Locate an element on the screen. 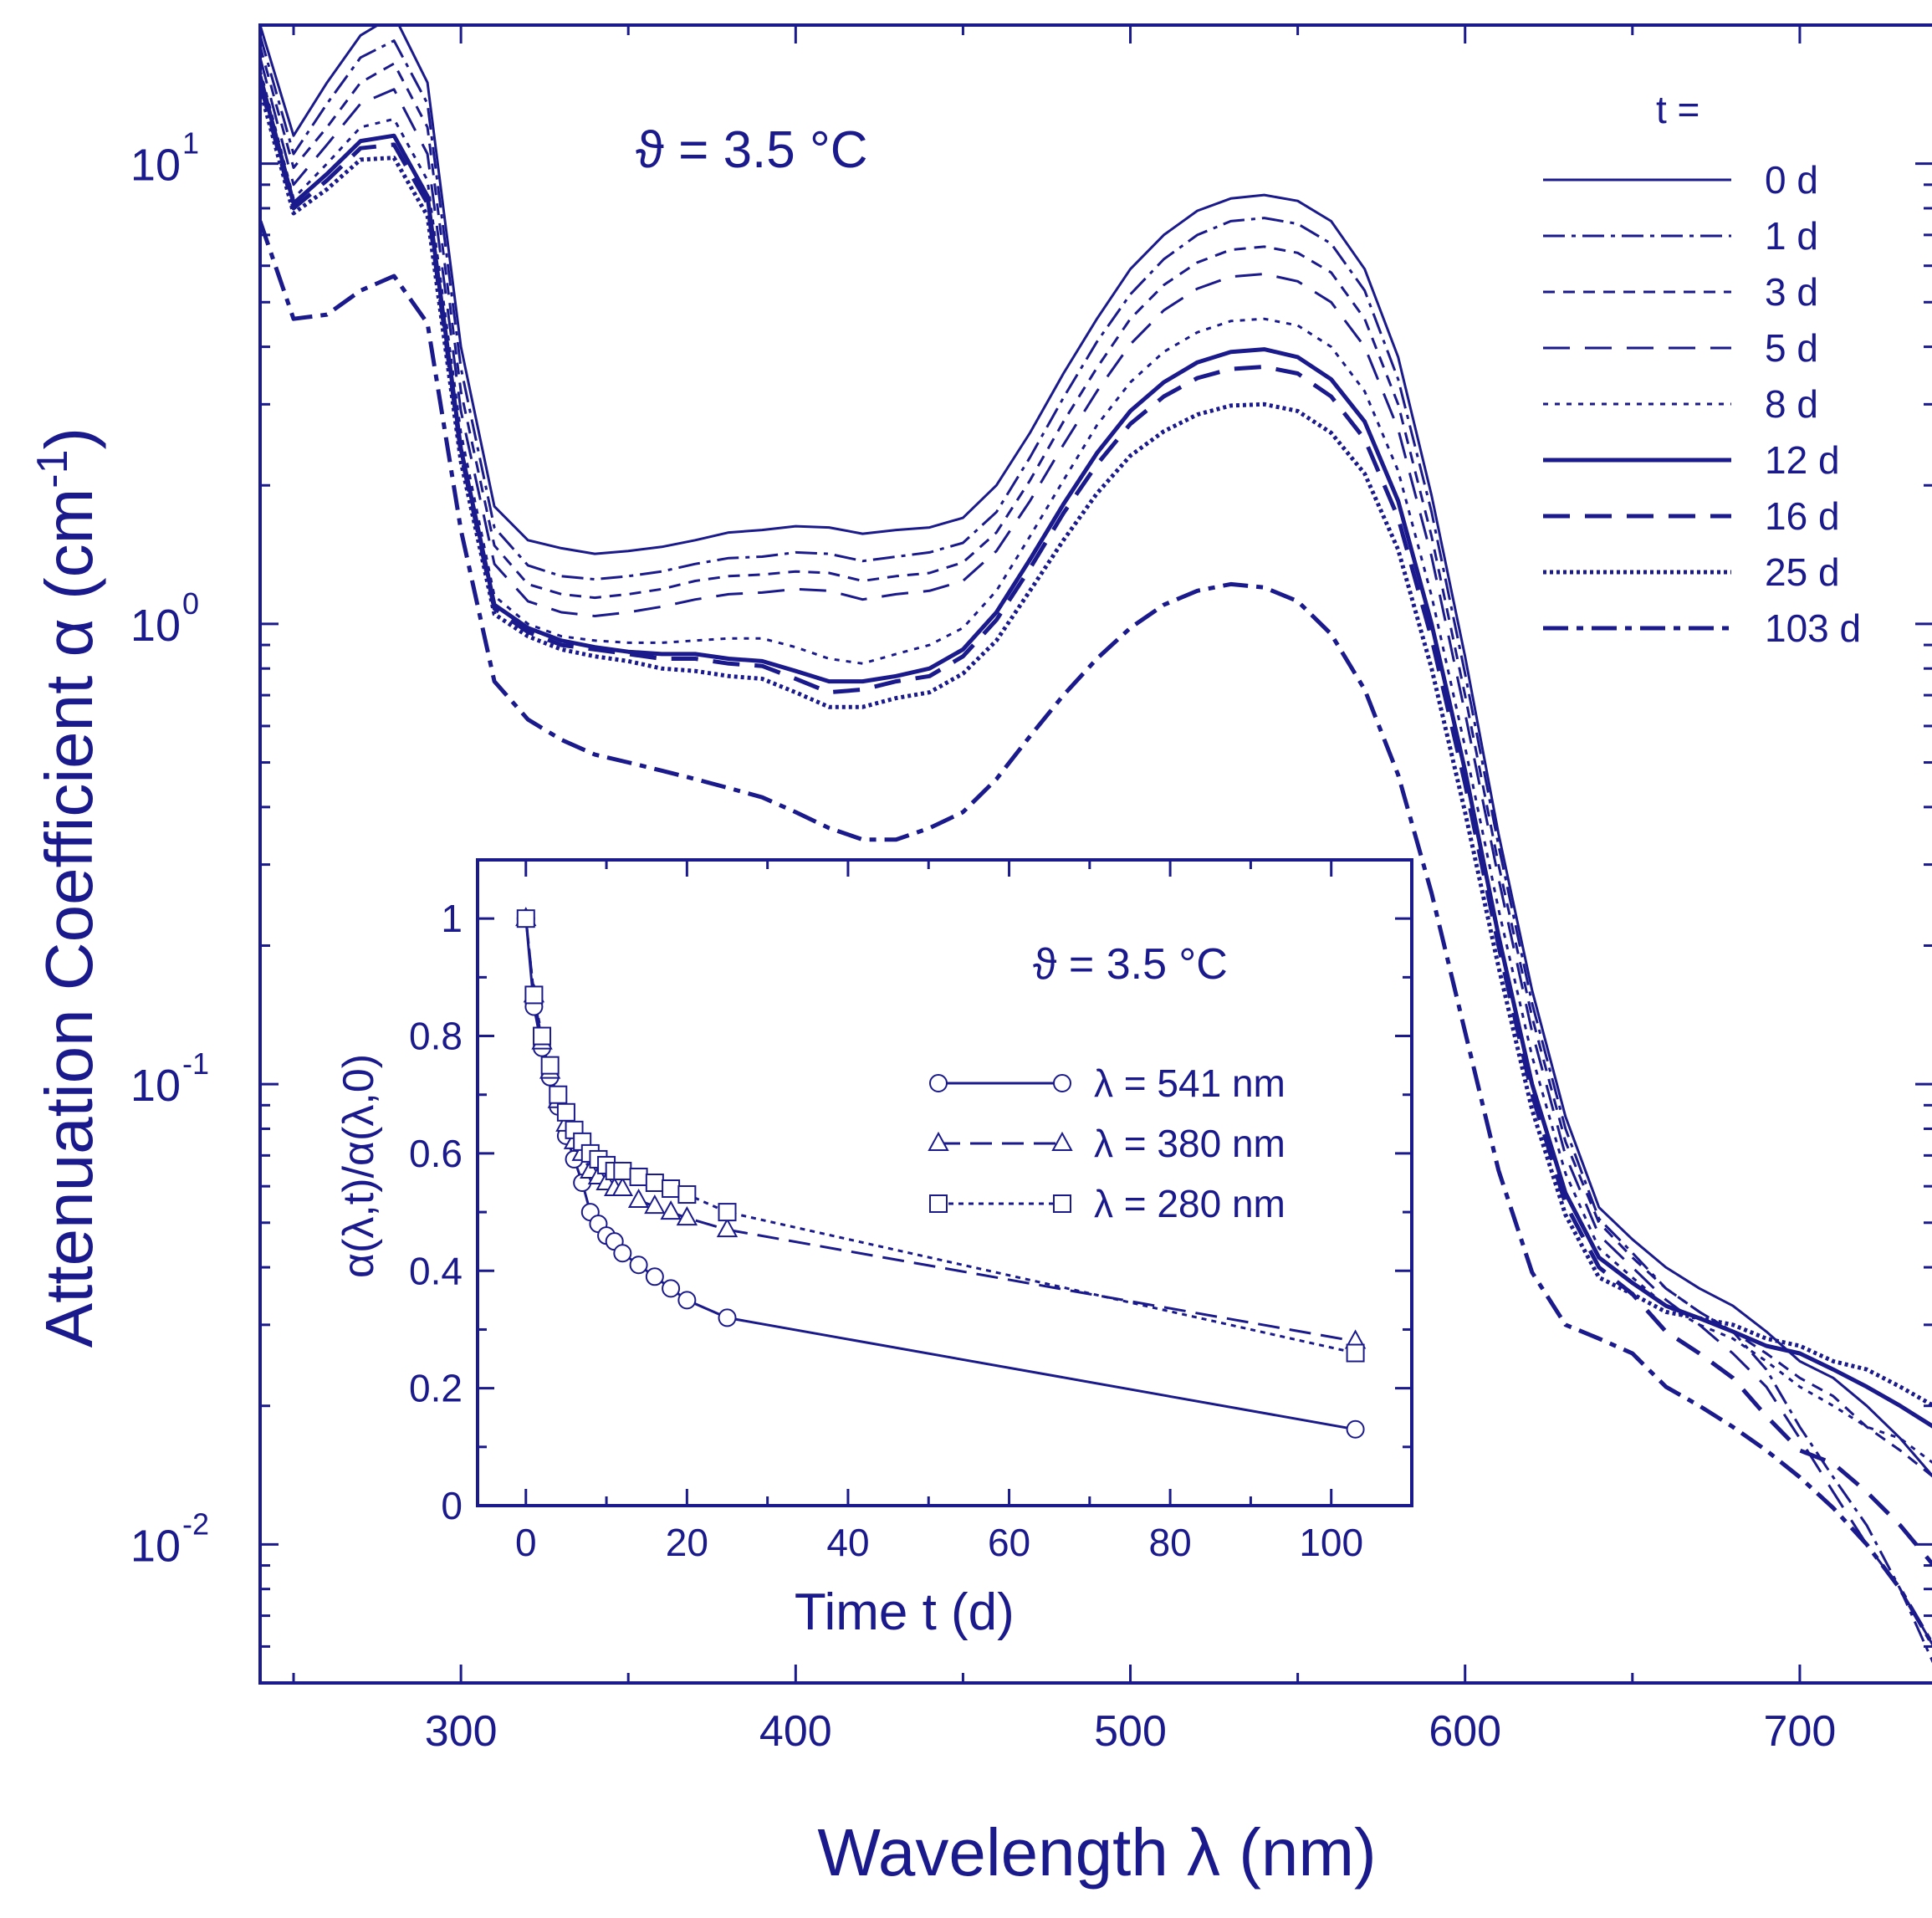 Image resolution: width=1932 pixels, height=1918 pixels. y-tick-label-exponent: -2 is located at coordinates (195, 1523).